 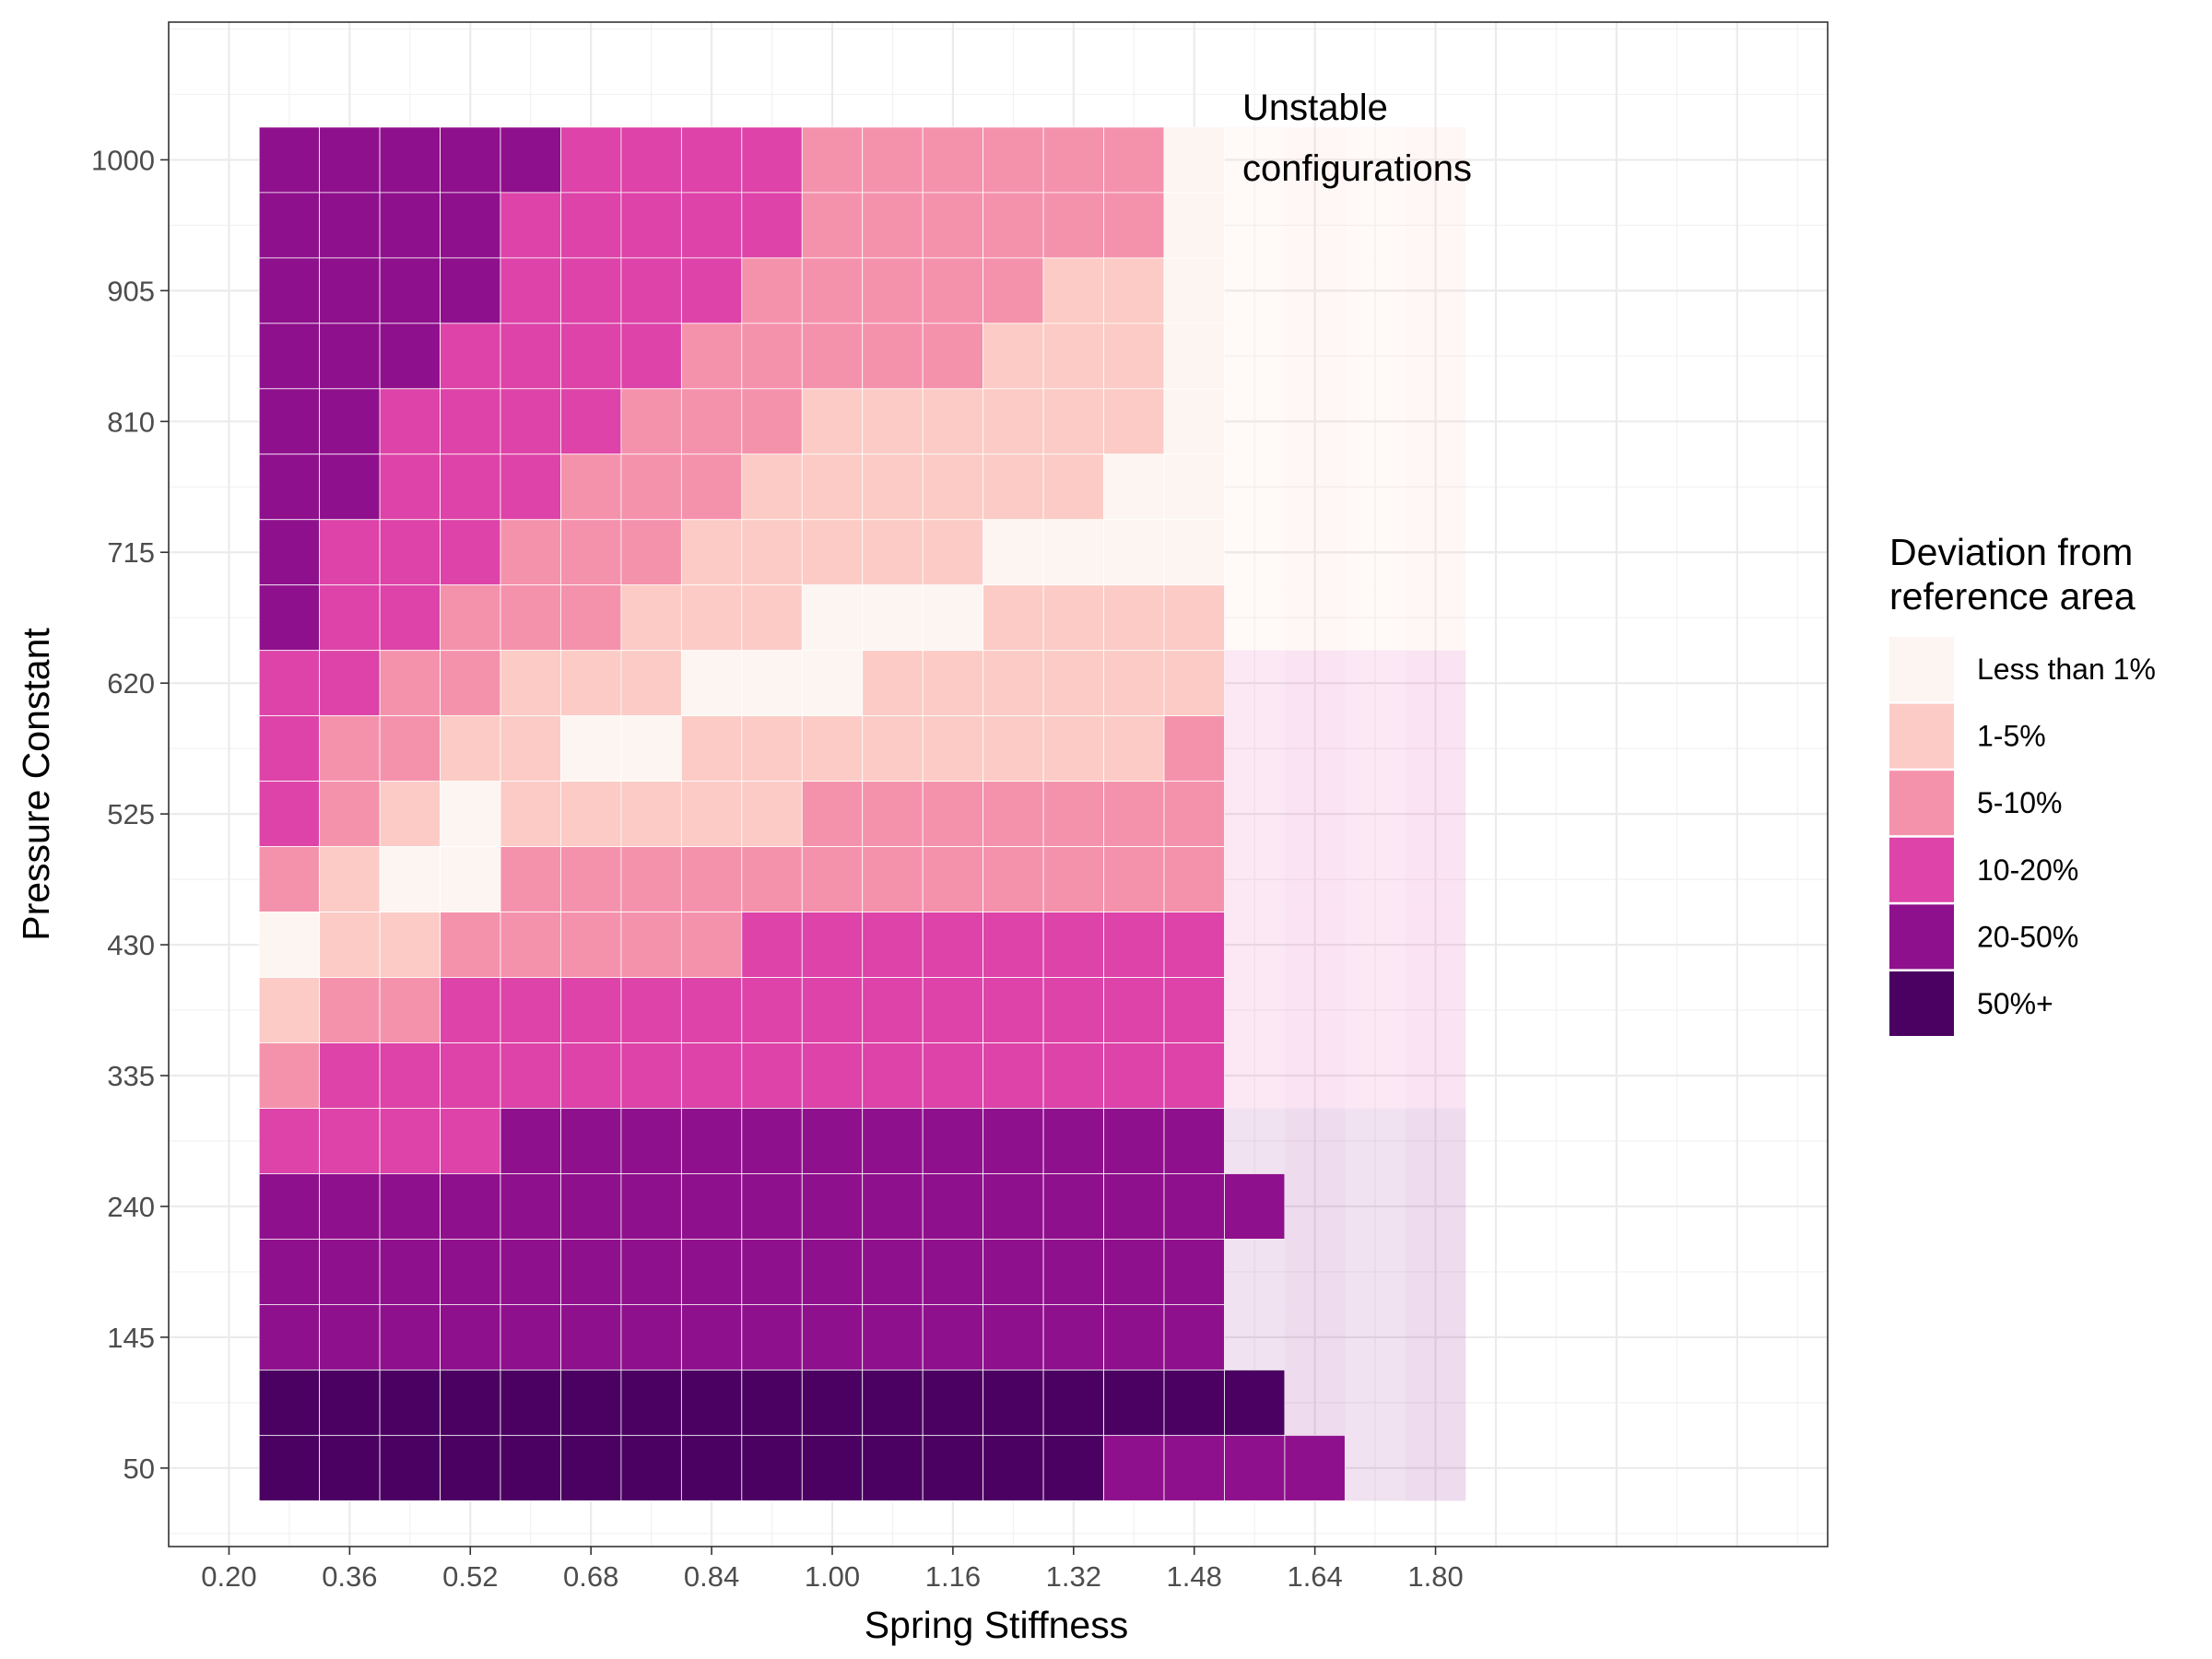 I want to click on legend-keys: Less than 1% 1-5% 5-10% 10-20% 20-50% 50%+, so click(x=2022, y=836).